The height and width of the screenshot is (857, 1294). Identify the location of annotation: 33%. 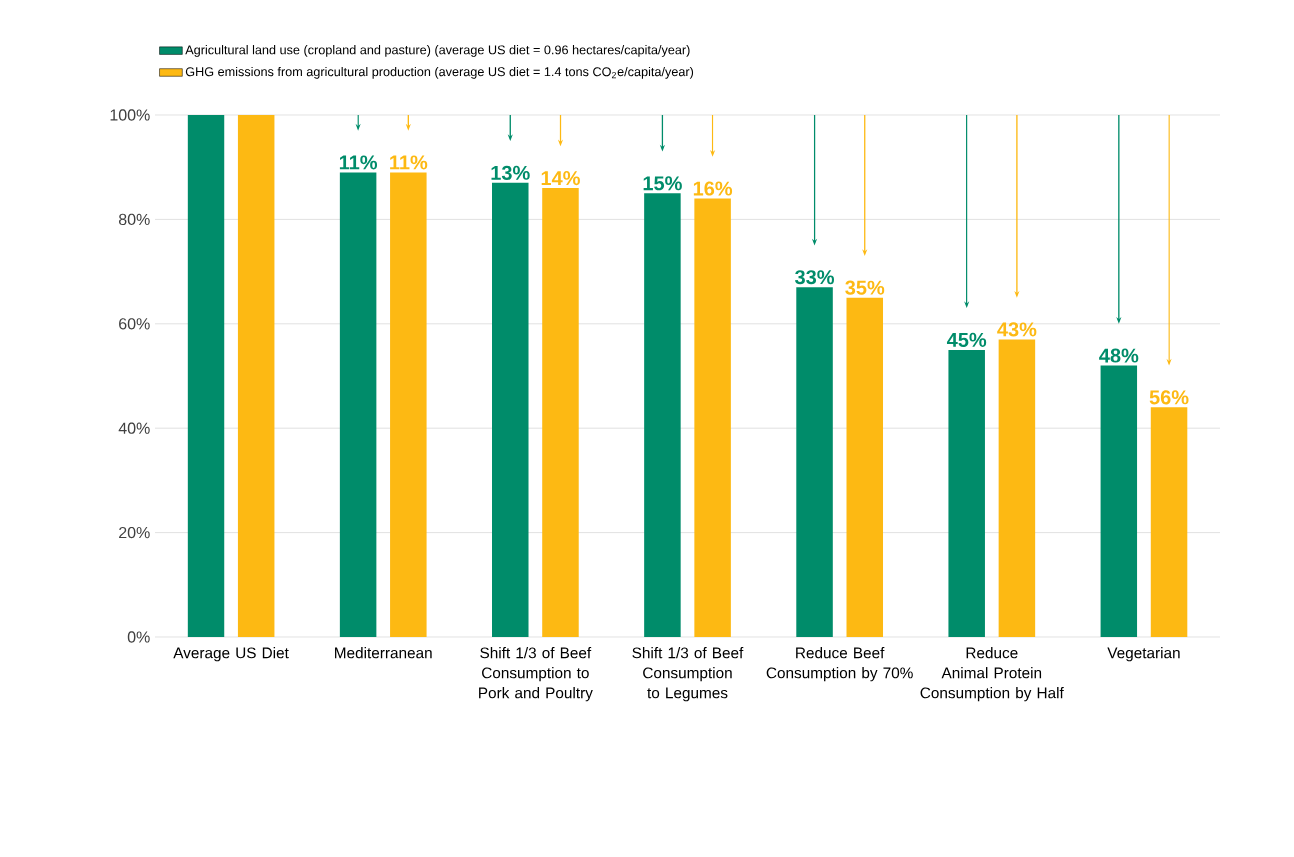
(814, 277).